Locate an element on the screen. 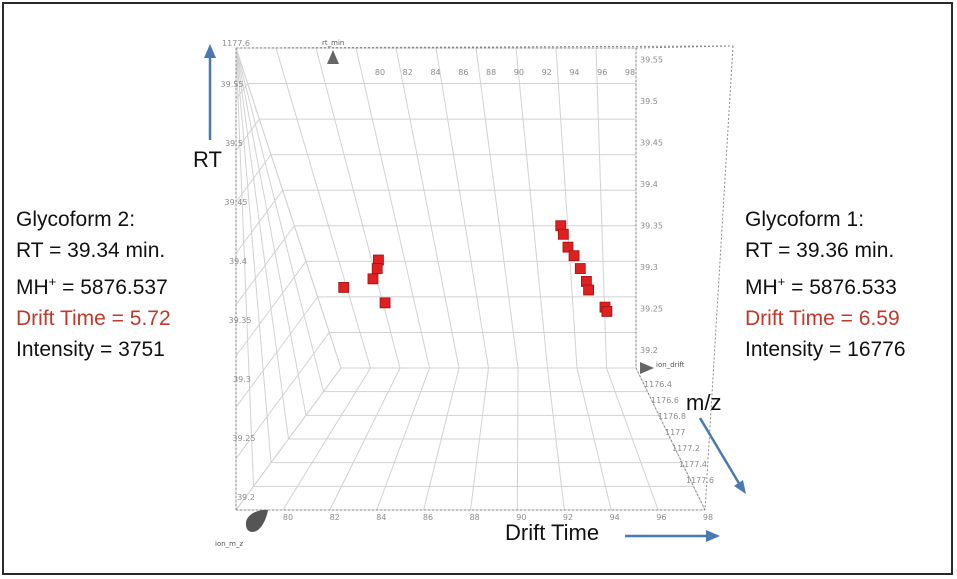 The image size is (957, 579). glycoform2-intensity: Intensity = 3751 is located at coordinates (90, 349).